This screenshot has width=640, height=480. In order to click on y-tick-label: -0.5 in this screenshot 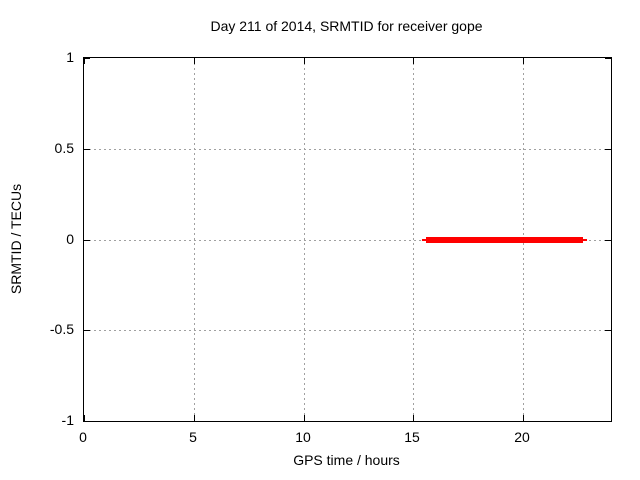, I will do `click(61, 329)`.